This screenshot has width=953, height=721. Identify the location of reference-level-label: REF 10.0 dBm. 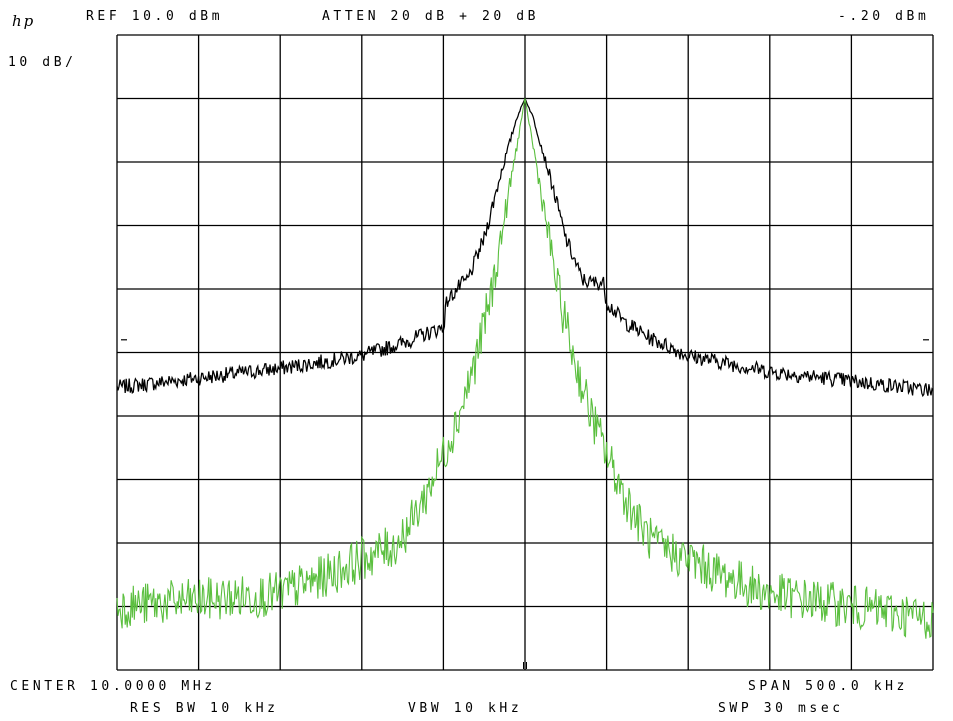
(155, 16).